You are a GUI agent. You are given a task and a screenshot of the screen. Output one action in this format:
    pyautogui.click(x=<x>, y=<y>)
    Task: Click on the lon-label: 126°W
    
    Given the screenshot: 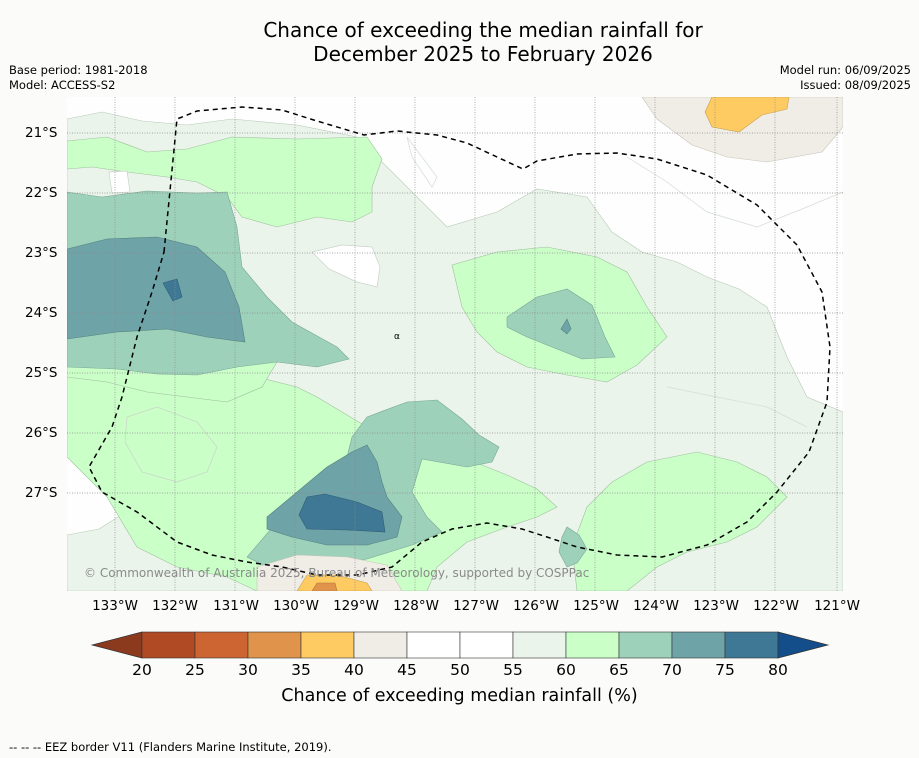 What is the action you would take?
    pyautogui.click(x=536, y=606)
    